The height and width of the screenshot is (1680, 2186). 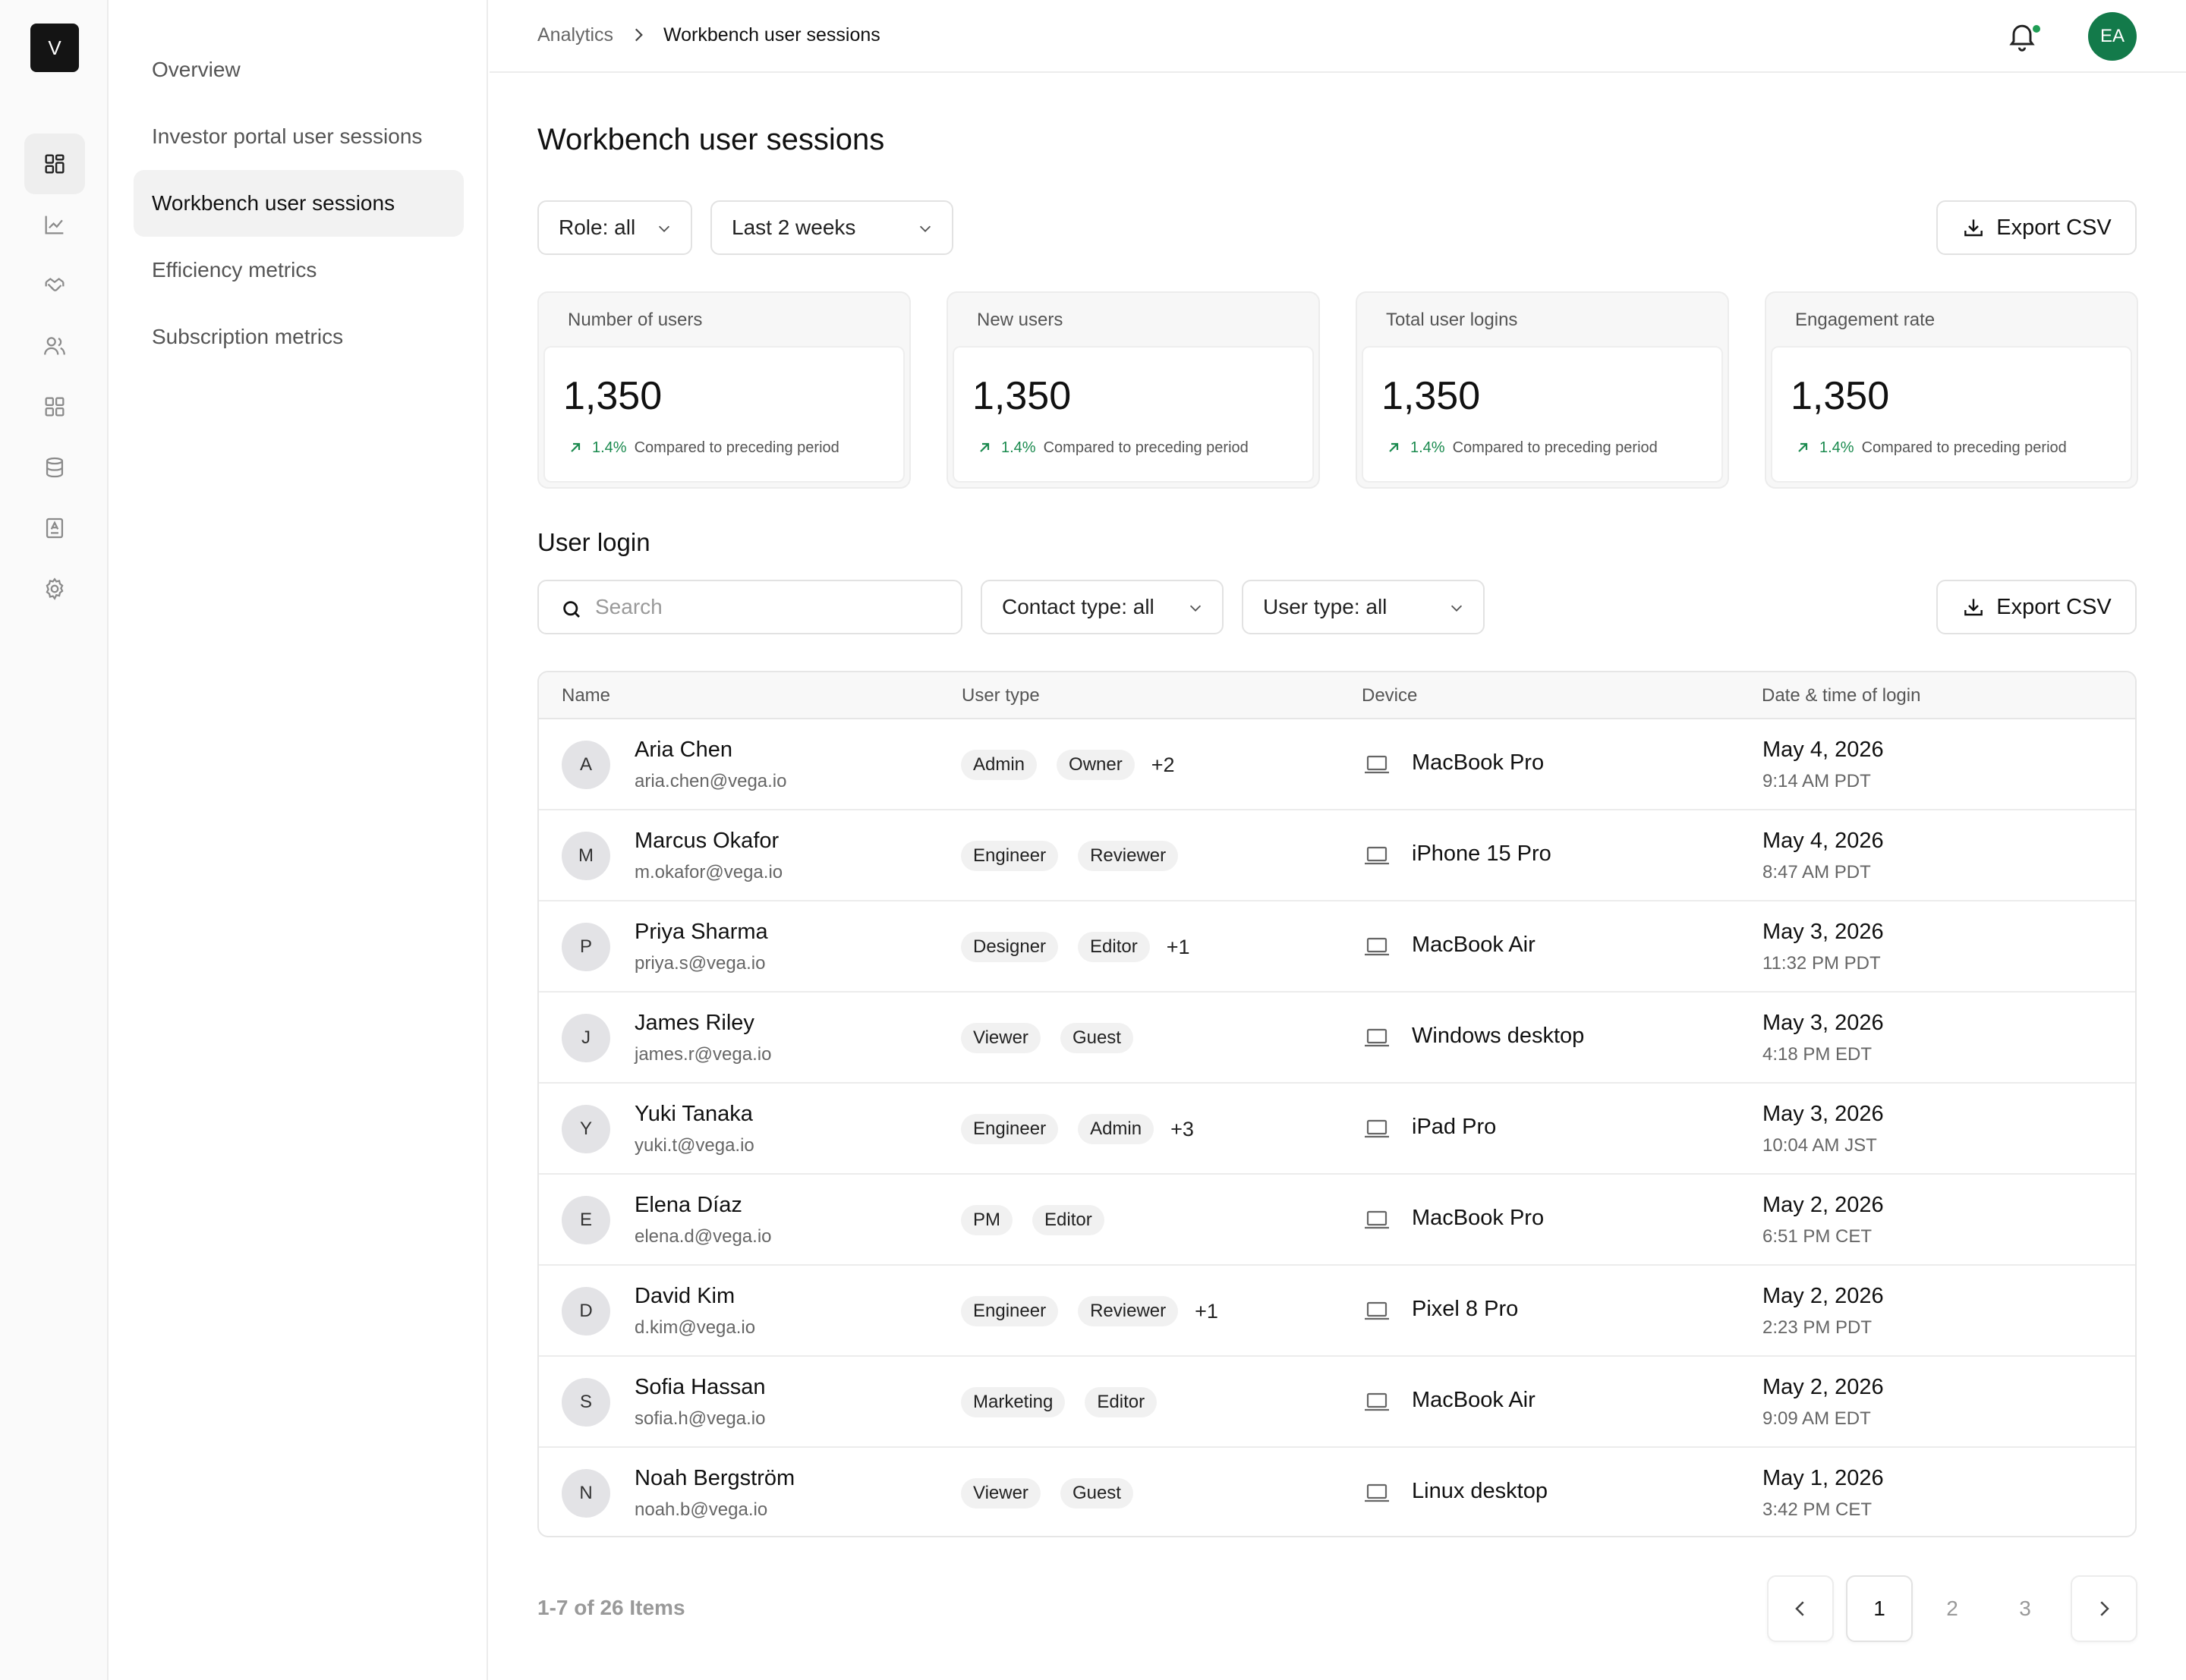 I want to click on device-name: iPhone 15 Pro, so click(x=1481, y=854).